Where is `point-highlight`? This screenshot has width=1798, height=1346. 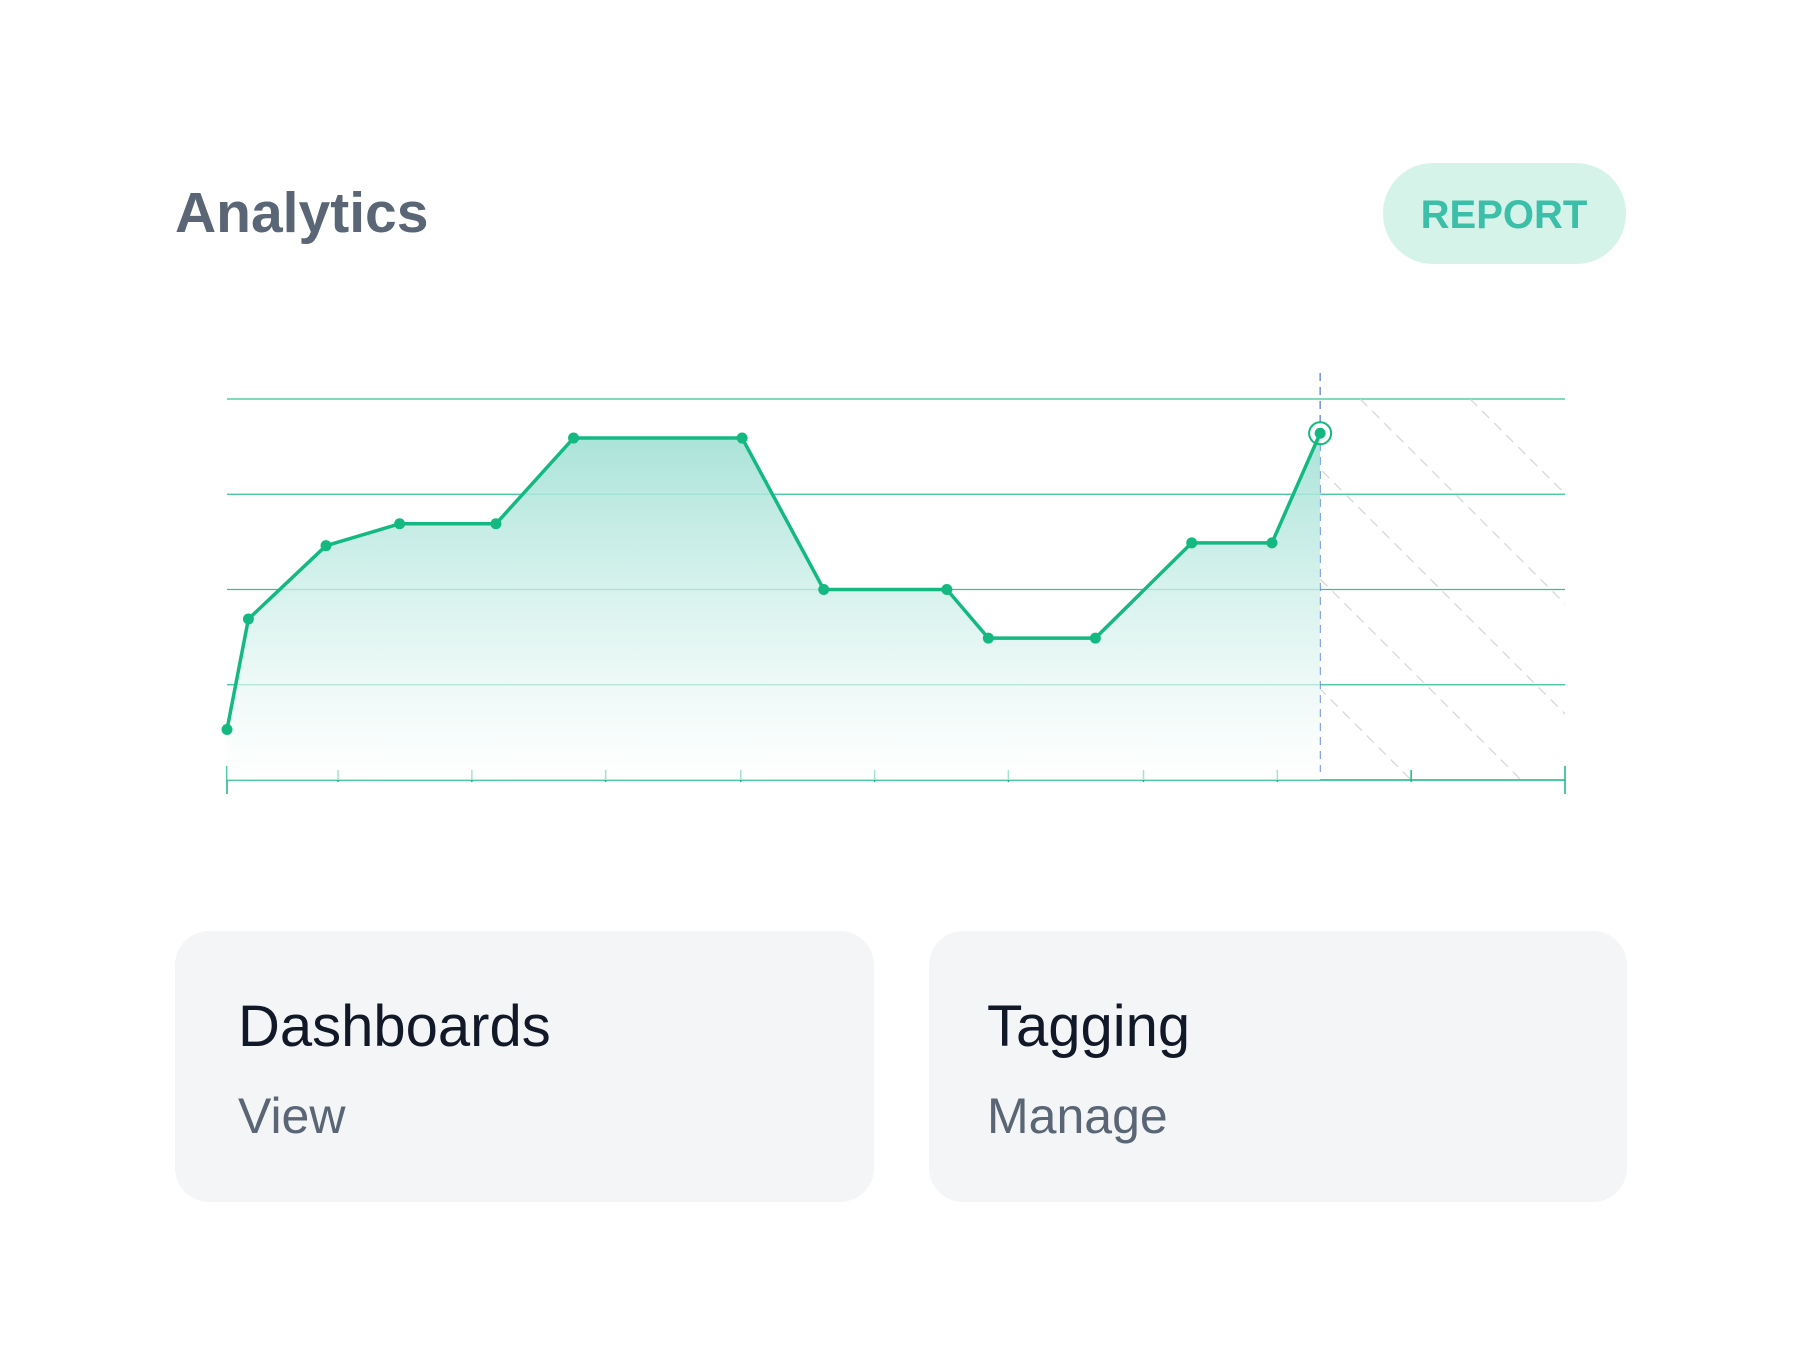
point-highlight is located at coordinates (1320, 433).